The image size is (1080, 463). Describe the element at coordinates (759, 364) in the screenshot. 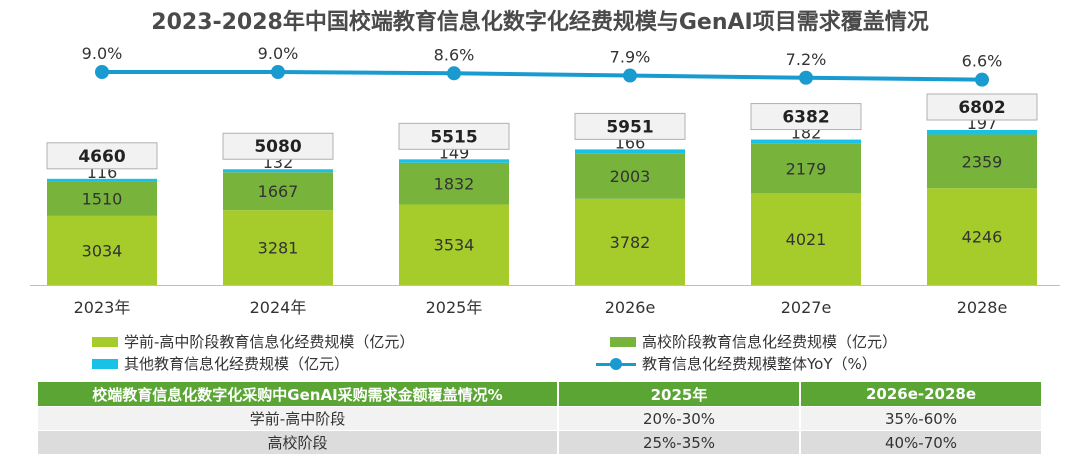

I see `legend-label-yoy: 教育信息化经费规模整体YoY（%）` at that location.